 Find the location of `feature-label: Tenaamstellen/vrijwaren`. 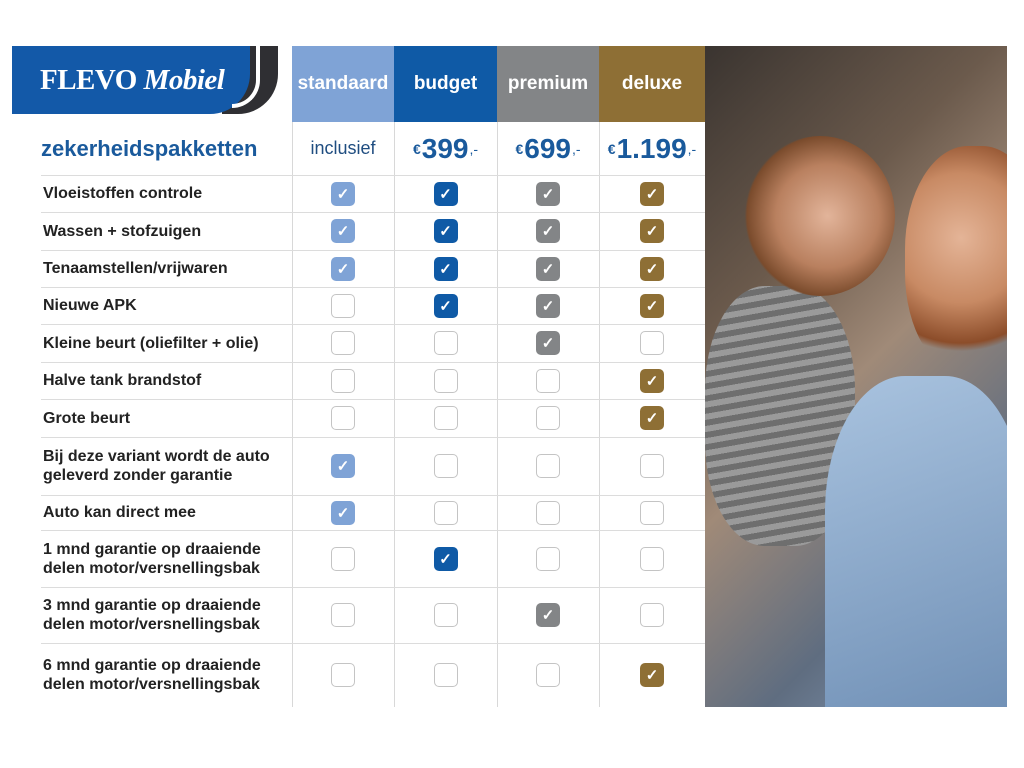

feature-label: Tenaamstellen/vrijwaren is located at coordinates (135, 268).